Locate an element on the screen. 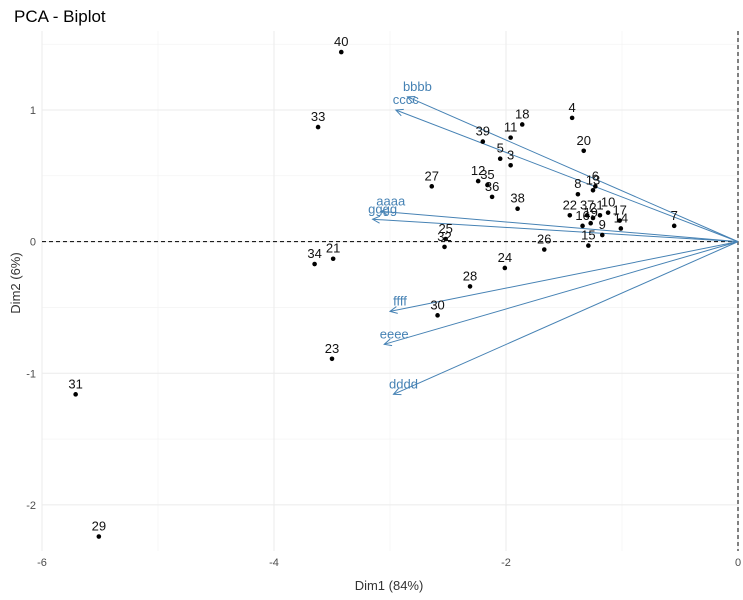 The height and width of the screenshot is (600, 743). individual-label: 17 is located at coordinates (619, 210).